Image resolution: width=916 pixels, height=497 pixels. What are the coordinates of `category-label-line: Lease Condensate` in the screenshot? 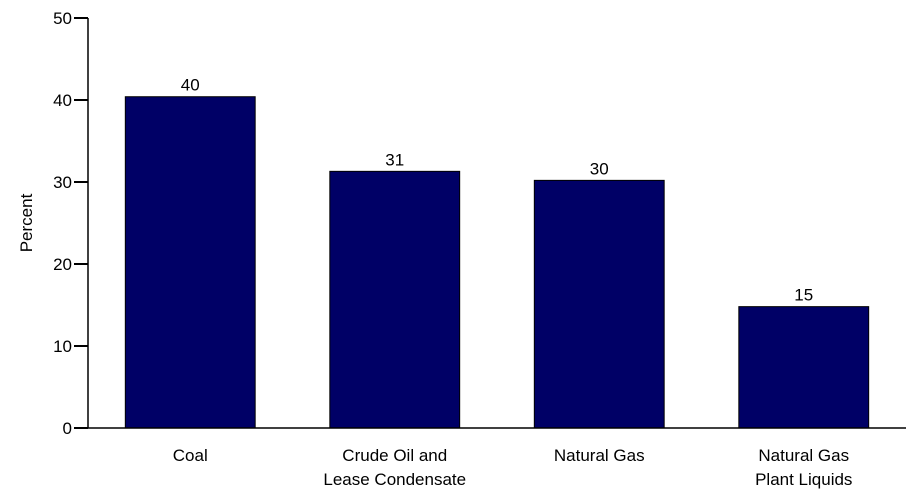 It's located at (394, 479).